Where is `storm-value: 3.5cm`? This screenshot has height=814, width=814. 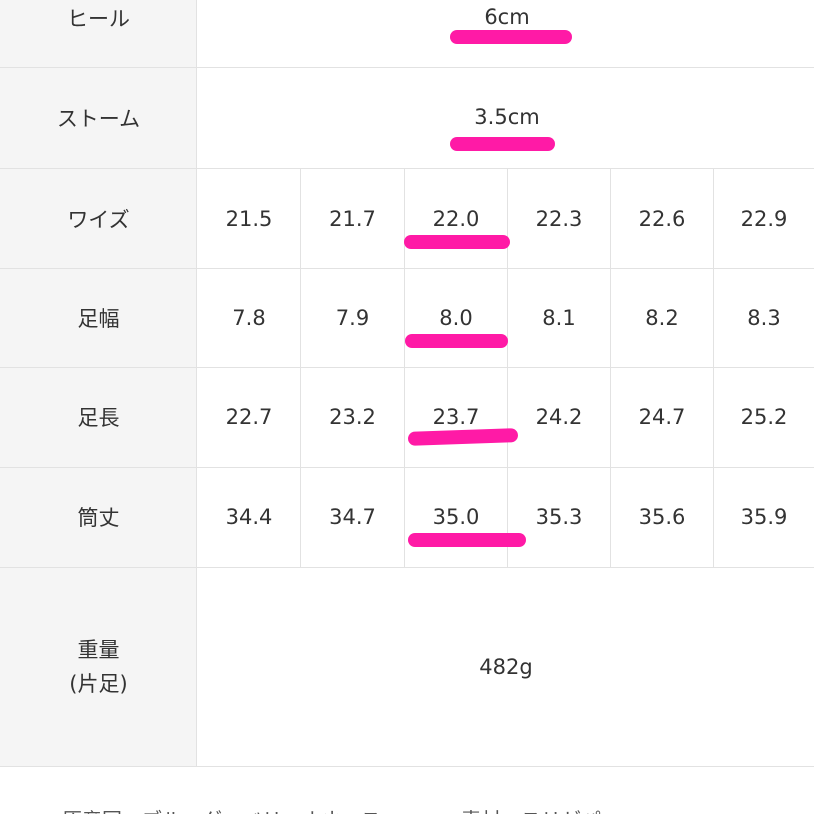
storm-value: 3.5cm is located at coordinates (507, 117).